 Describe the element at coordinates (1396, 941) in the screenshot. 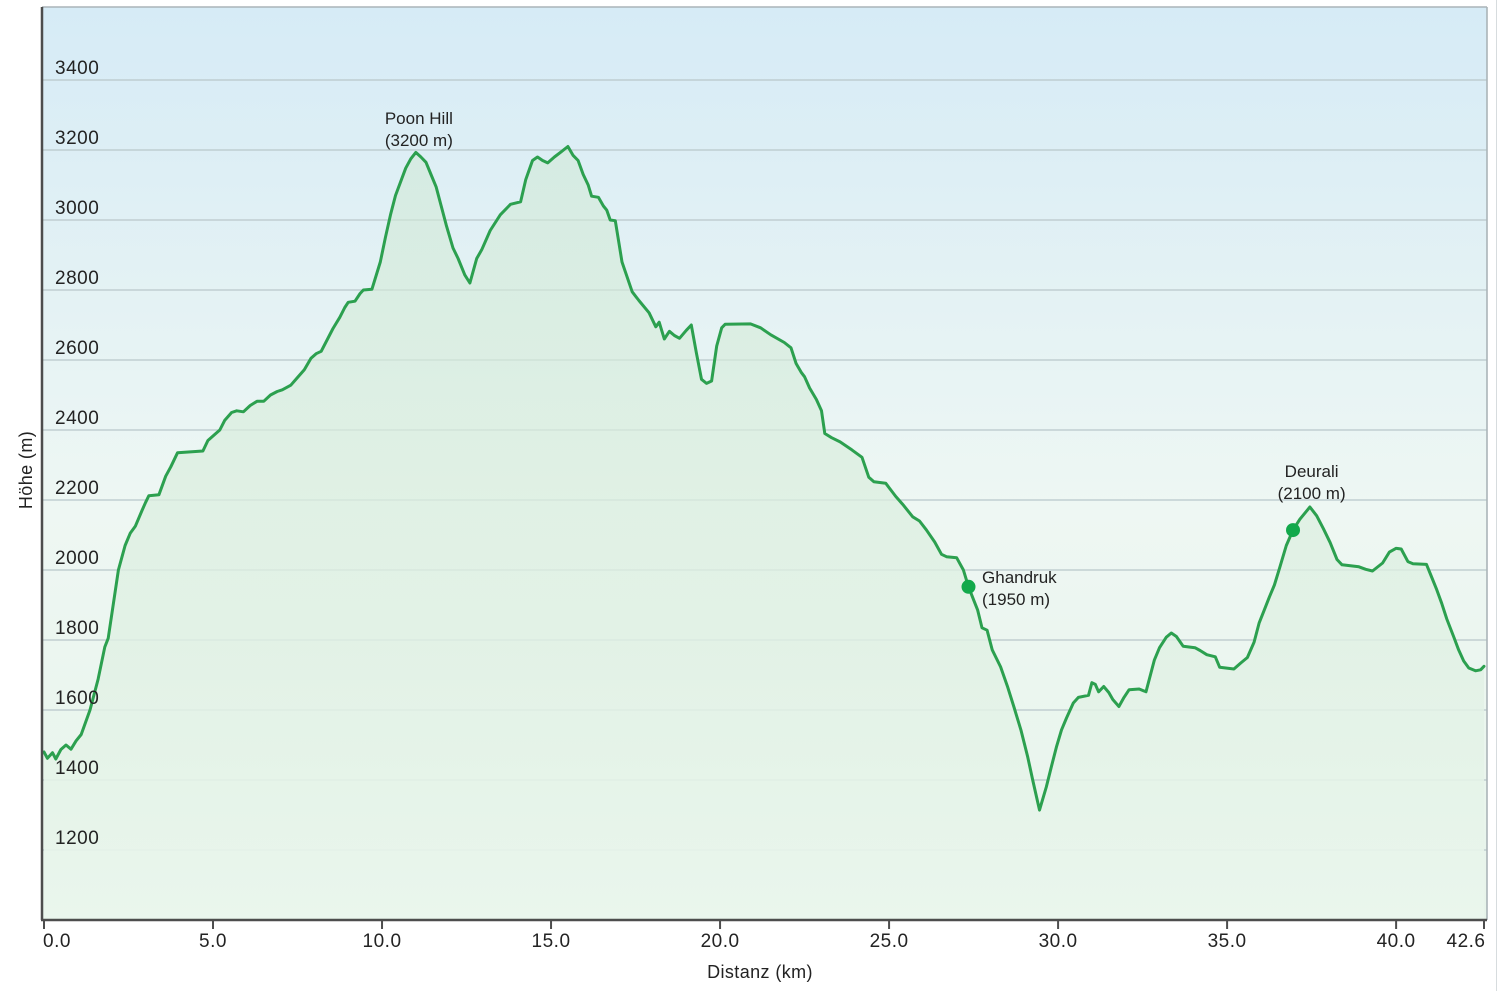

I see `x-tick-label: 40.0` at that location.